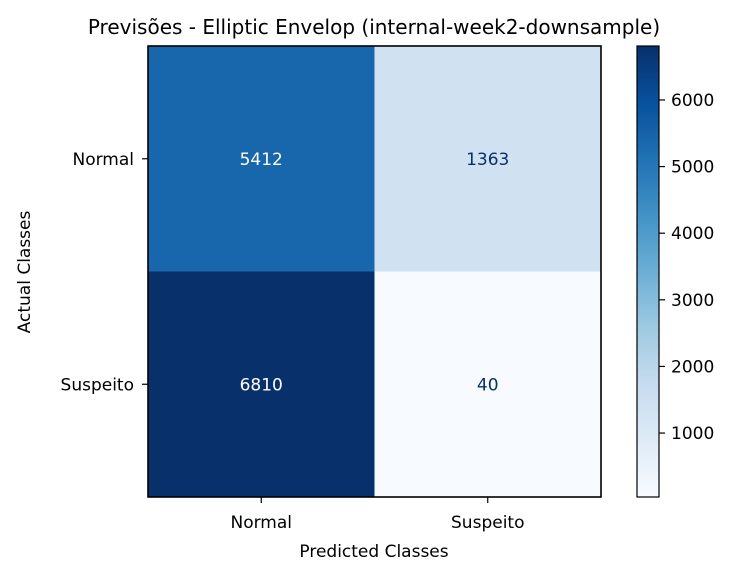 The width and height of the screenshot is (747, 577). What do you see at coordinates (692, 434) in the screenshot?
I see `colorbar-tick-label: 1000` at bounding box center [692, 434].